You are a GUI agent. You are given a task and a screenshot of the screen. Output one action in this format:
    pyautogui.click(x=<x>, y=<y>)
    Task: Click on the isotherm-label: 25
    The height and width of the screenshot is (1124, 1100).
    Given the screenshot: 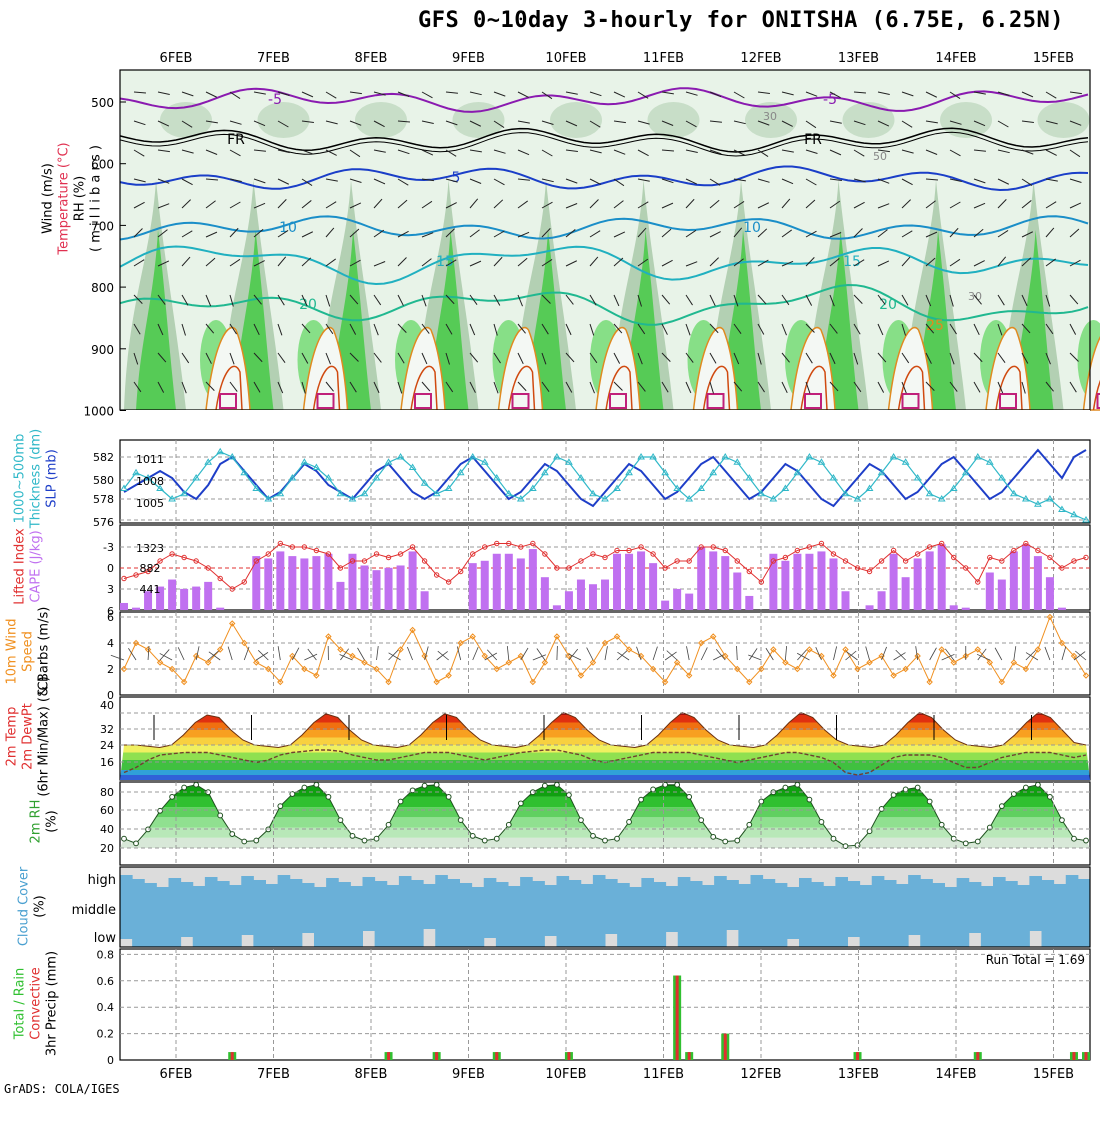 What is the action you would take?
    pyautogui.click(x=935, y=326)
    